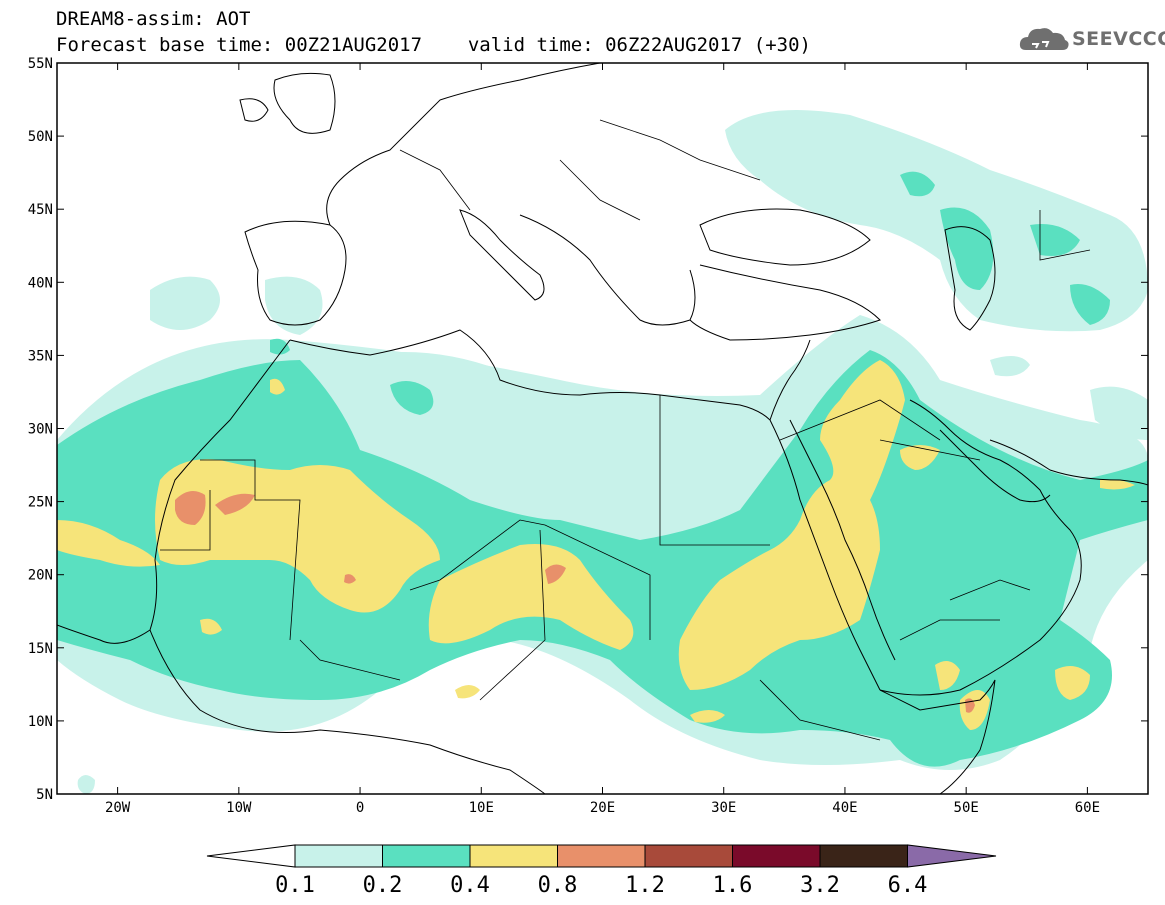 The image size is (1165, 905). I want to click on lon-tick-label: 30E, so click(723, 808).